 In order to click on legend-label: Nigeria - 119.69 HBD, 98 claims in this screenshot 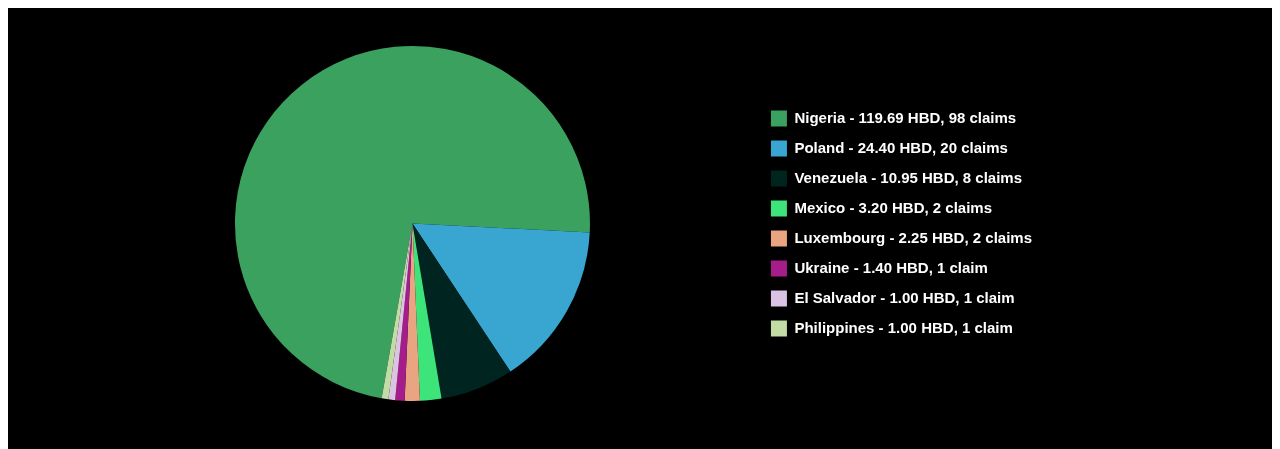, I will do `click(905, 117)`.